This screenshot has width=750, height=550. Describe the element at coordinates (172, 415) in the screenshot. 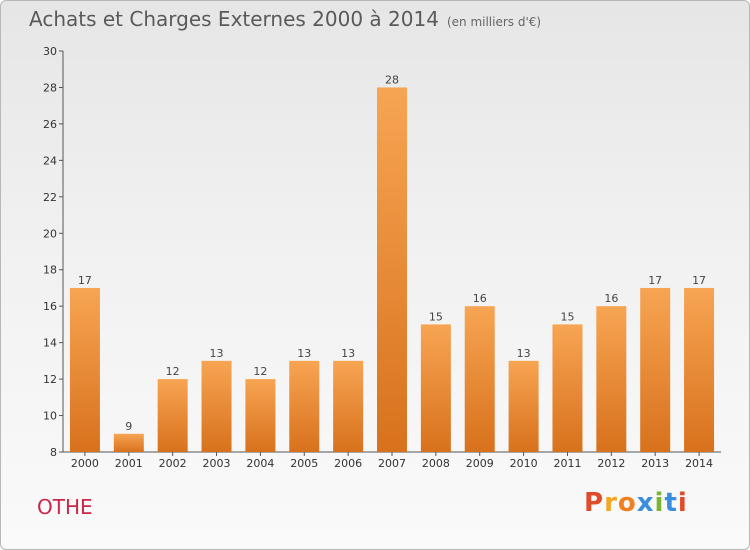

I see `bar-2002` at that location.